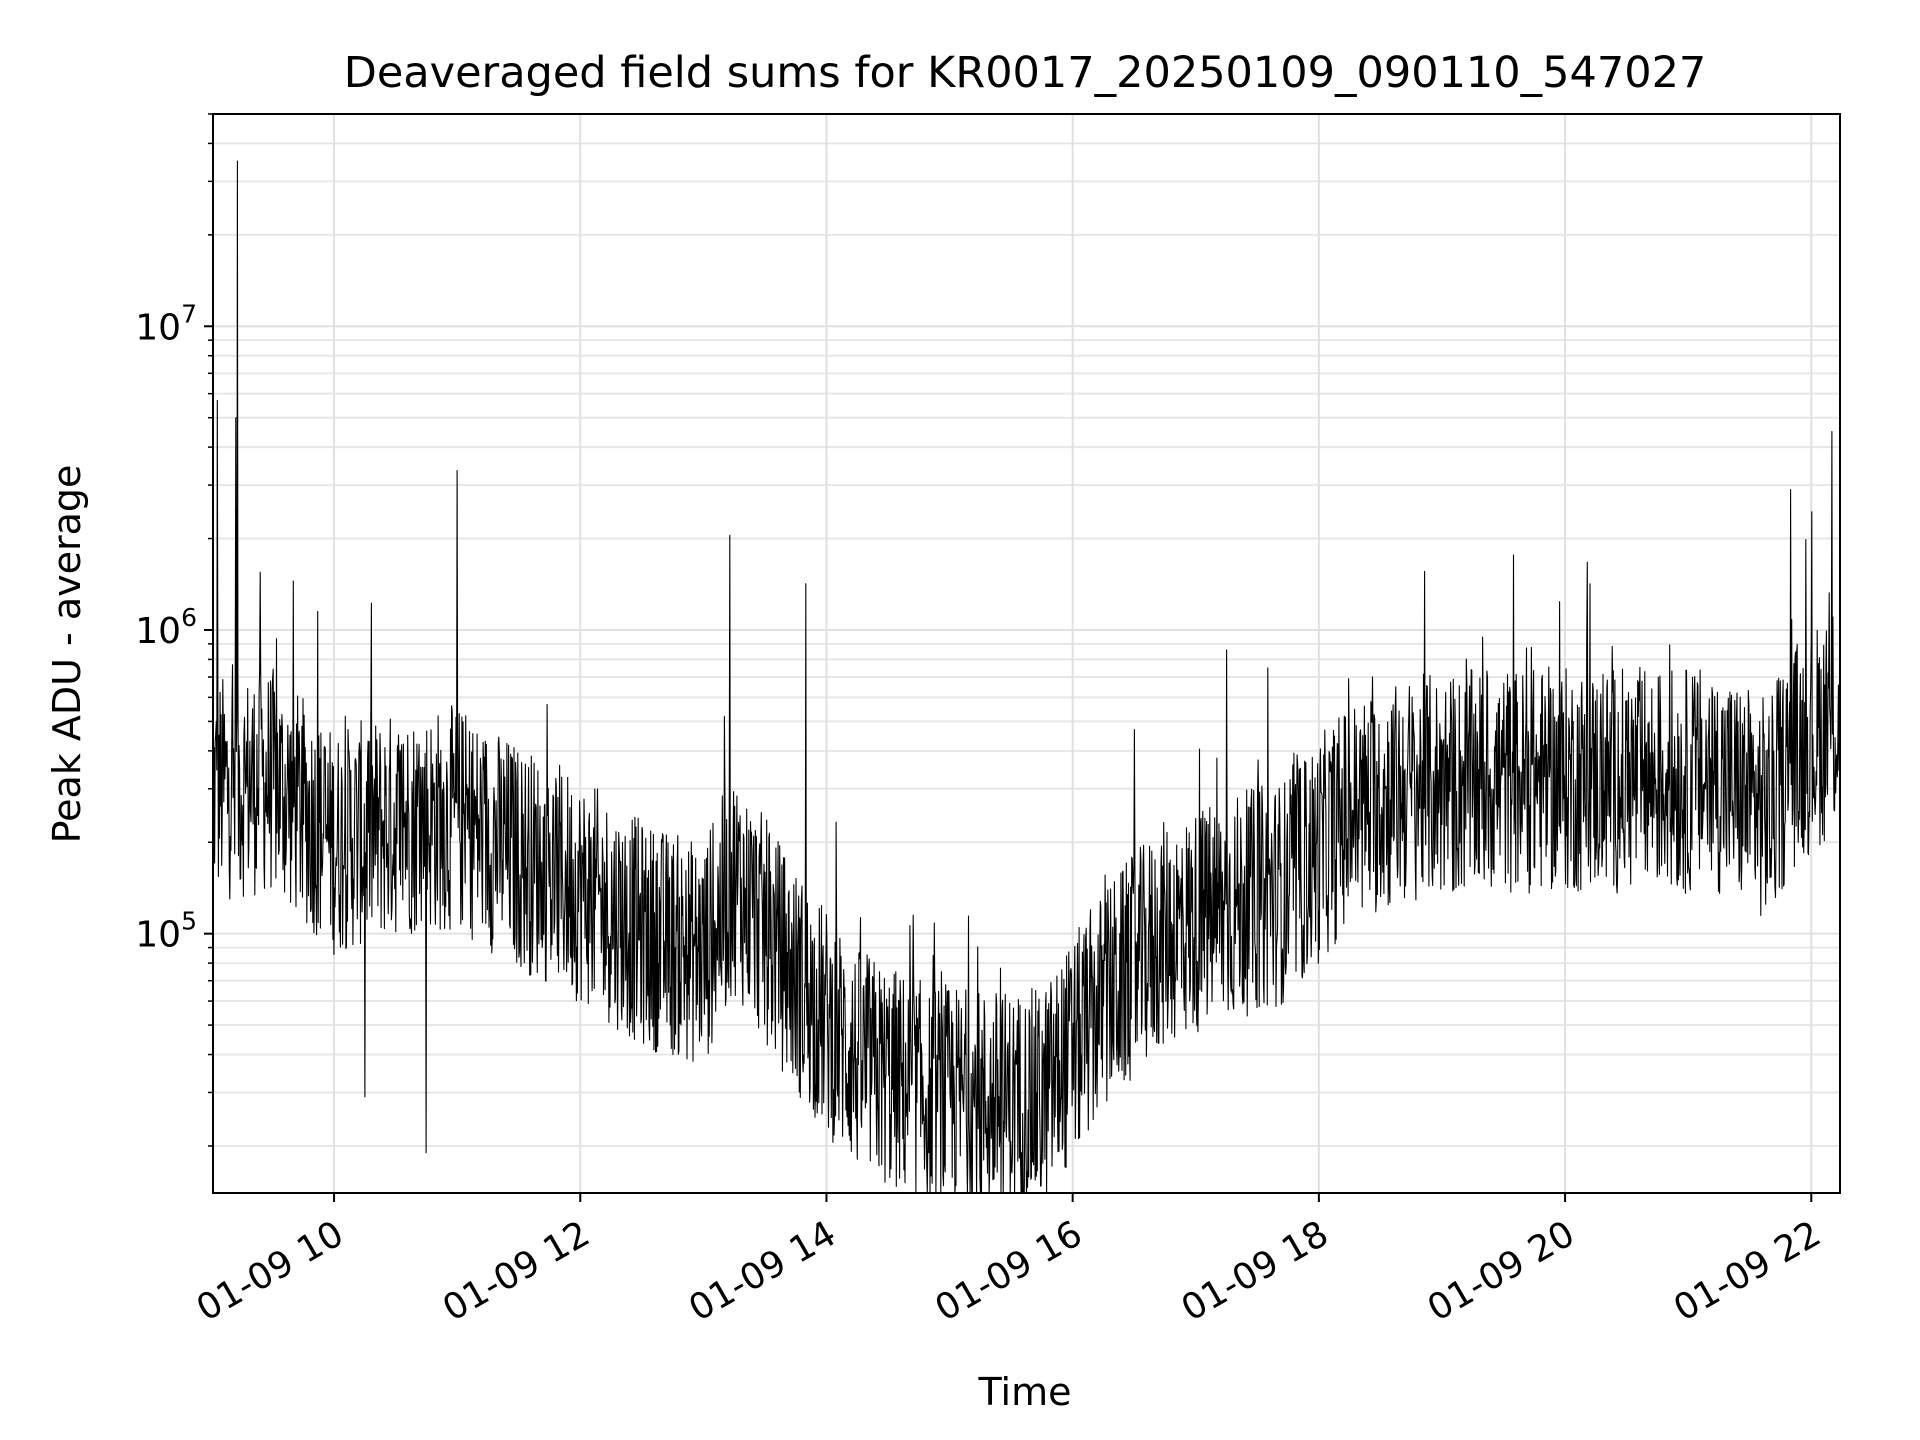 The height and width of the screenshot is (1440, 1920). What do you see at coordinates (166, 931) in the screenshot?
I see `y-tick-label: 10⁵` at bounding box center [166, 931].